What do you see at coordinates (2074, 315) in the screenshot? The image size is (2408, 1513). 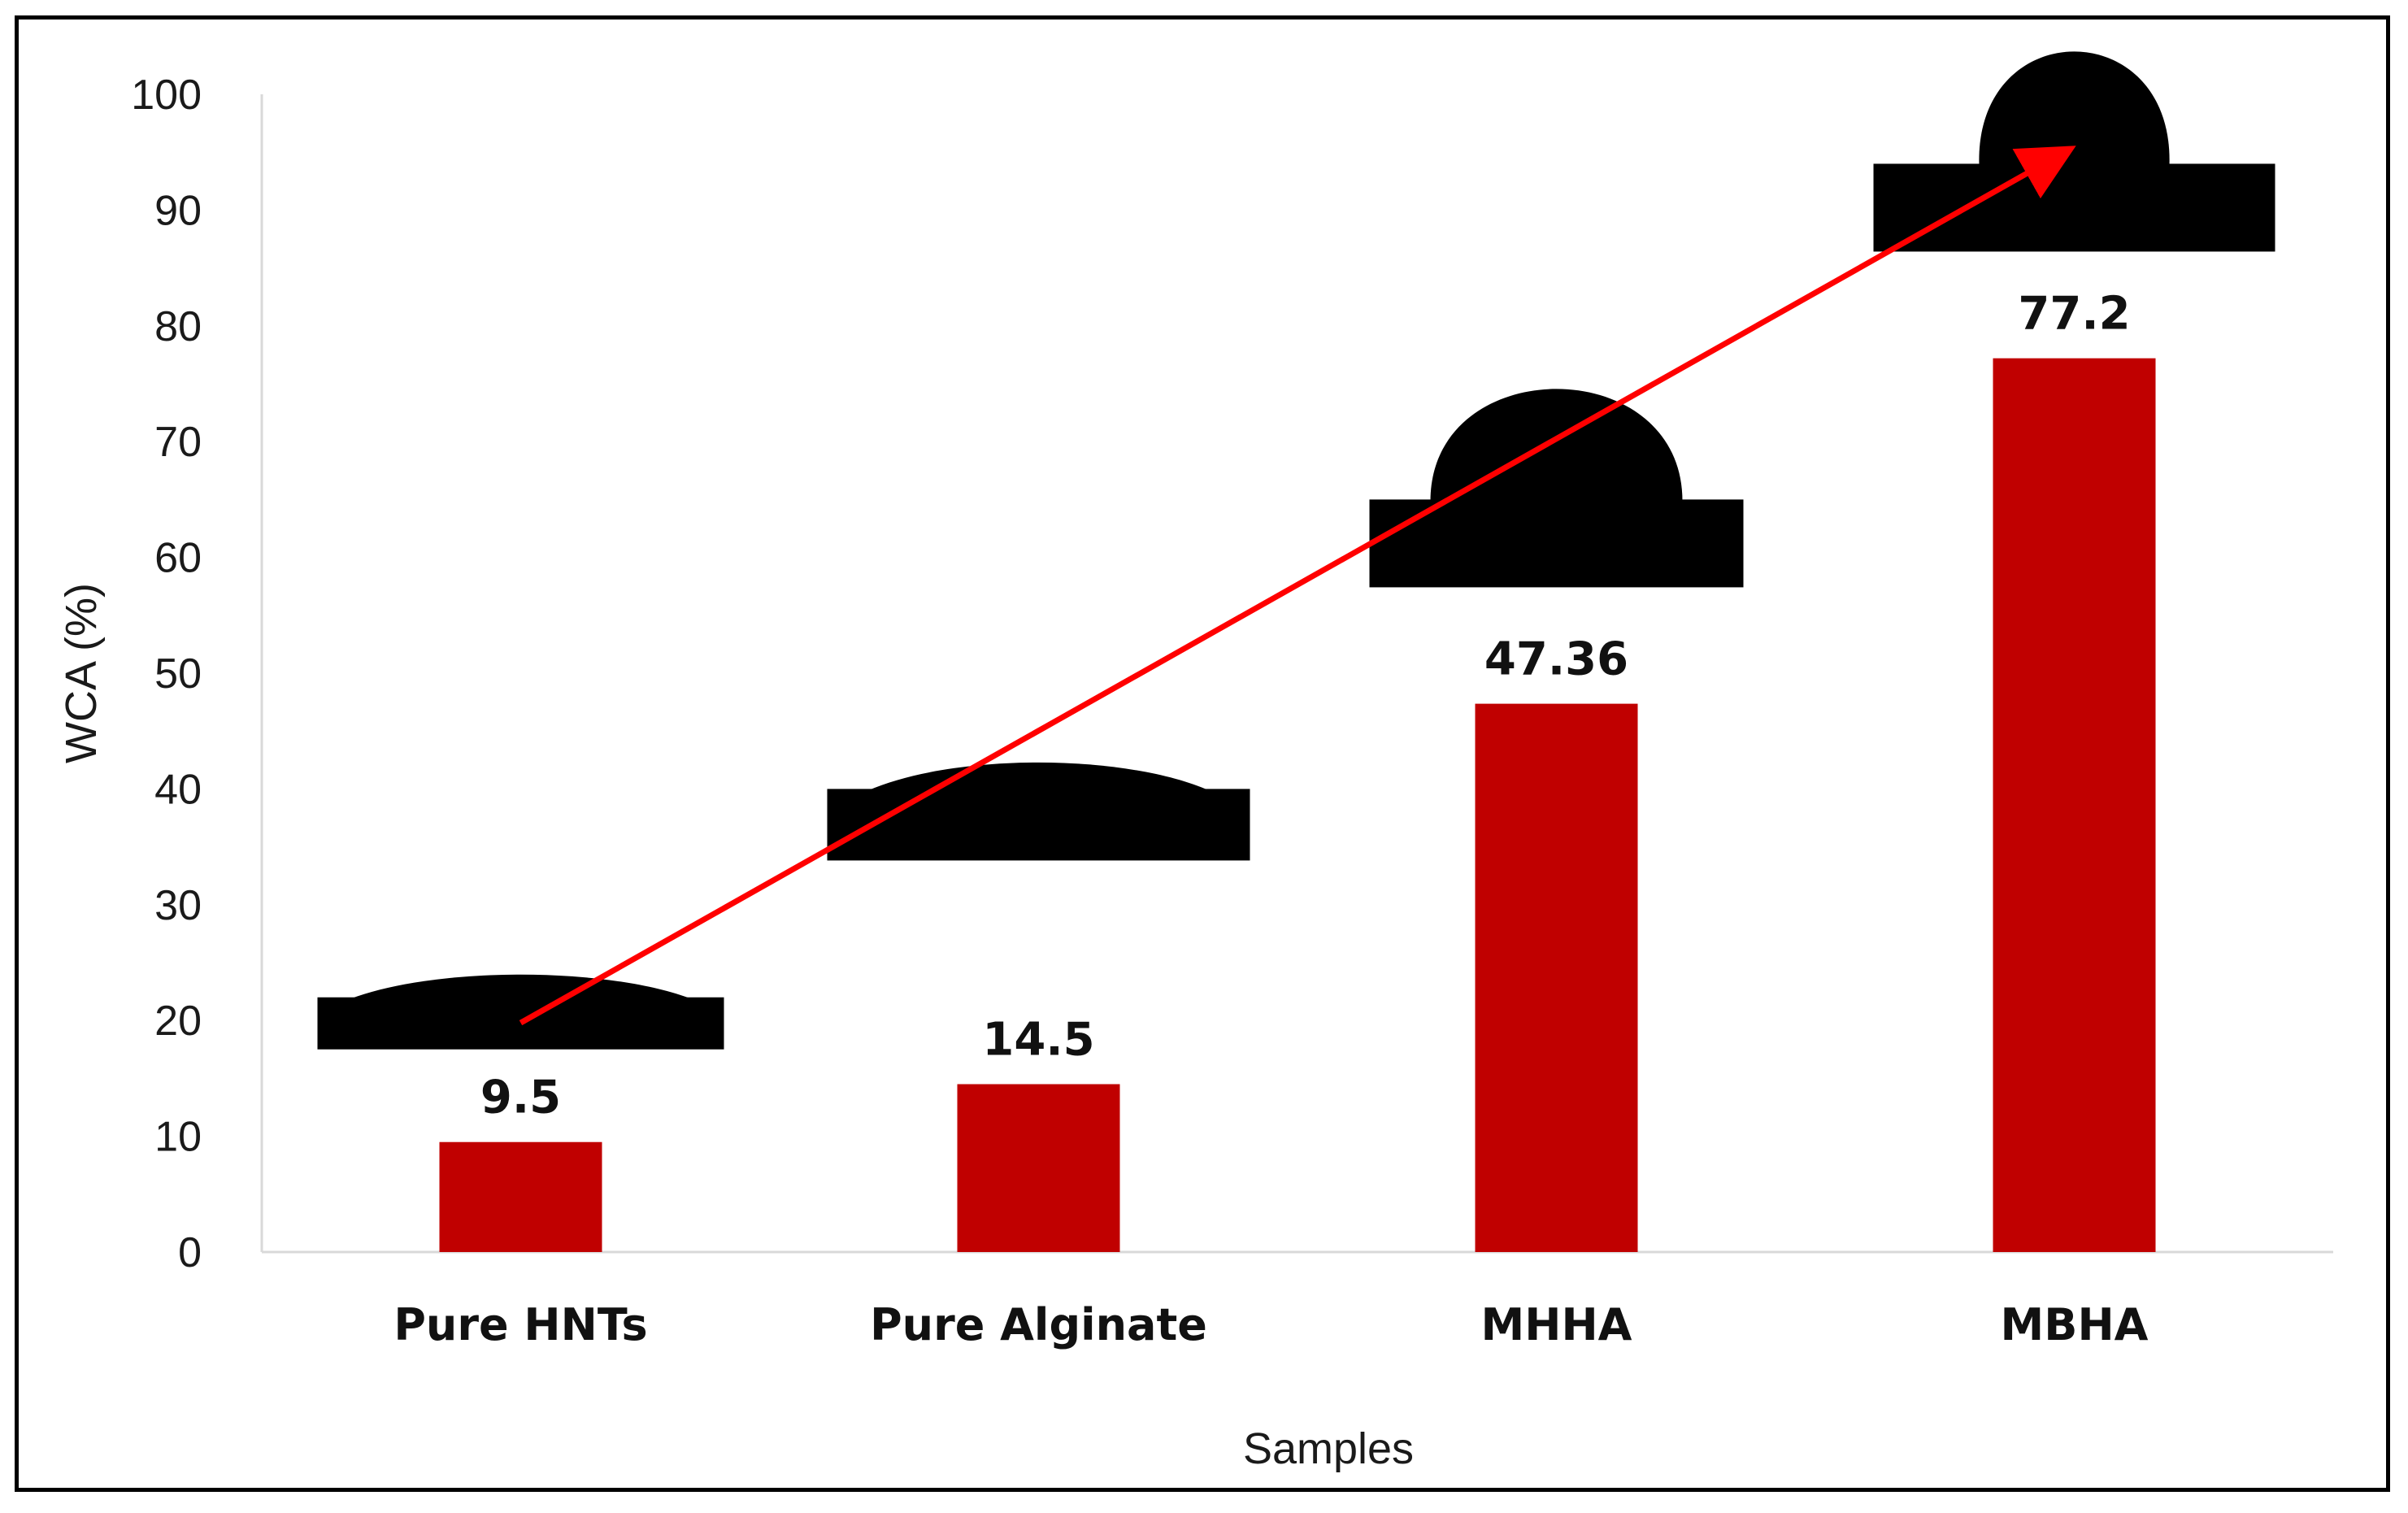 I see `data-label: 77.2` at bounding box center [2074, 315].